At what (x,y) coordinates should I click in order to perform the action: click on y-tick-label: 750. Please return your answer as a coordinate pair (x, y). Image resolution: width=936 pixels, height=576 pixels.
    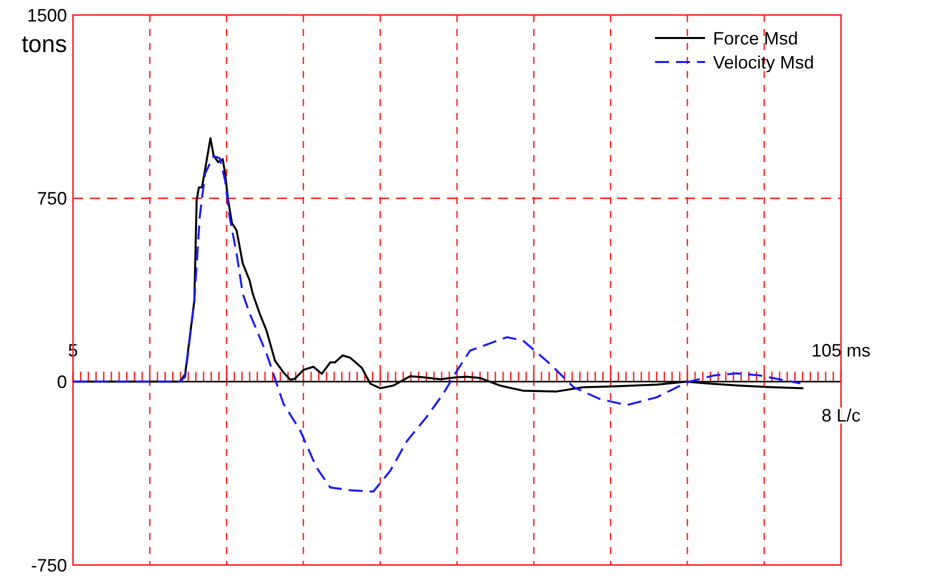
    Looking at the image, I should click on (51, 198).